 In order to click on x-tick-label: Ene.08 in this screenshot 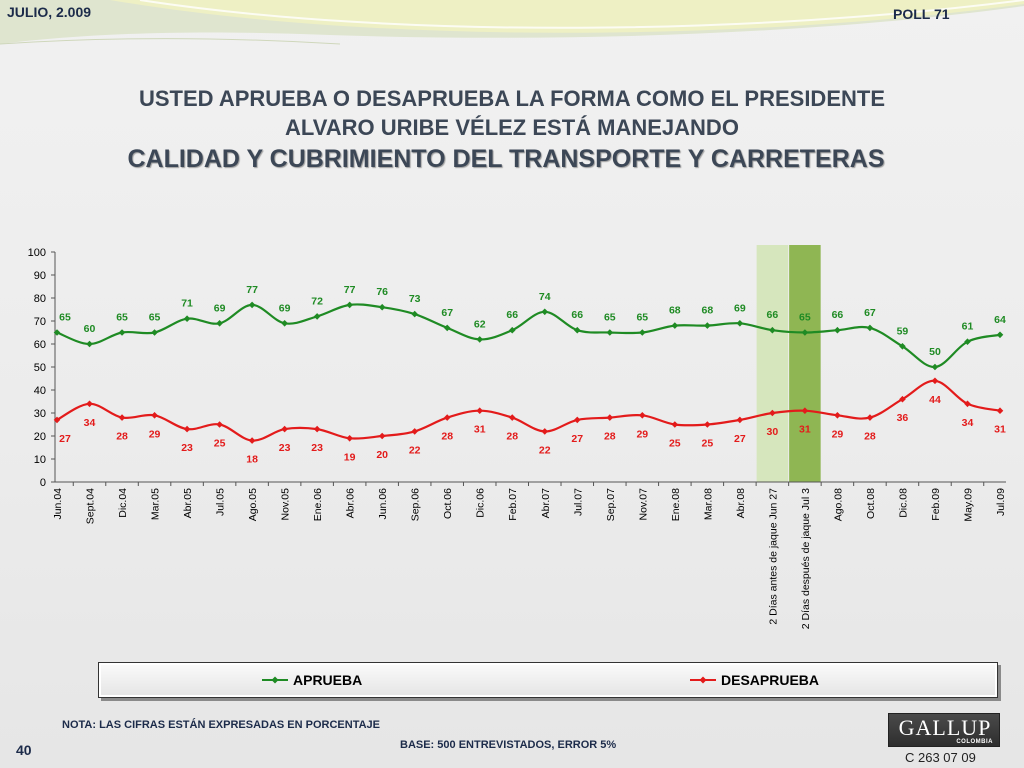, I will do `click(676, 504)`.